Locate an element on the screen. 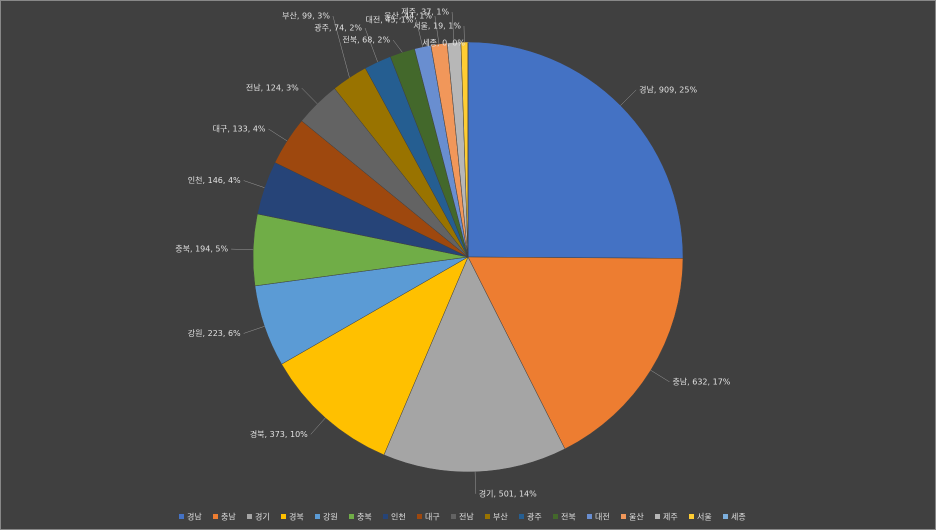  data-label: 울산, 44, 1% is located at coordinates (408, 16).